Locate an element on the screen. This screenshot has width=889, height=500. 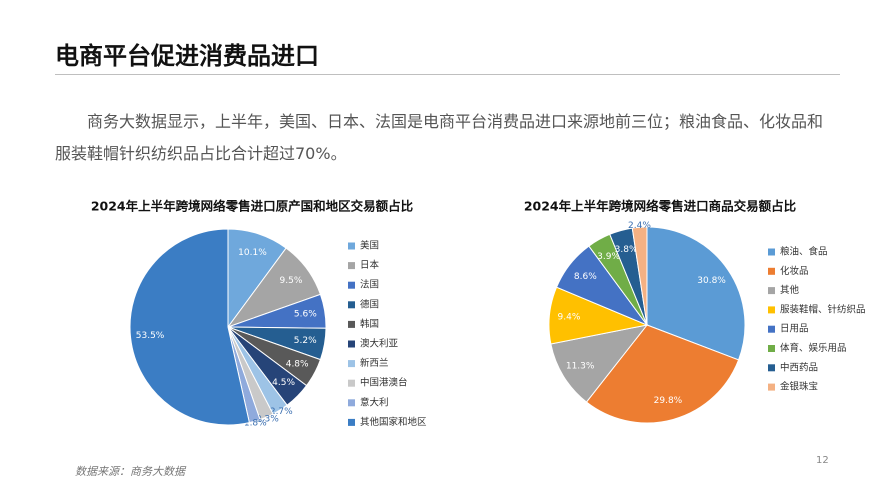
data-label: 5.2% is located at coordinates (305, 341).